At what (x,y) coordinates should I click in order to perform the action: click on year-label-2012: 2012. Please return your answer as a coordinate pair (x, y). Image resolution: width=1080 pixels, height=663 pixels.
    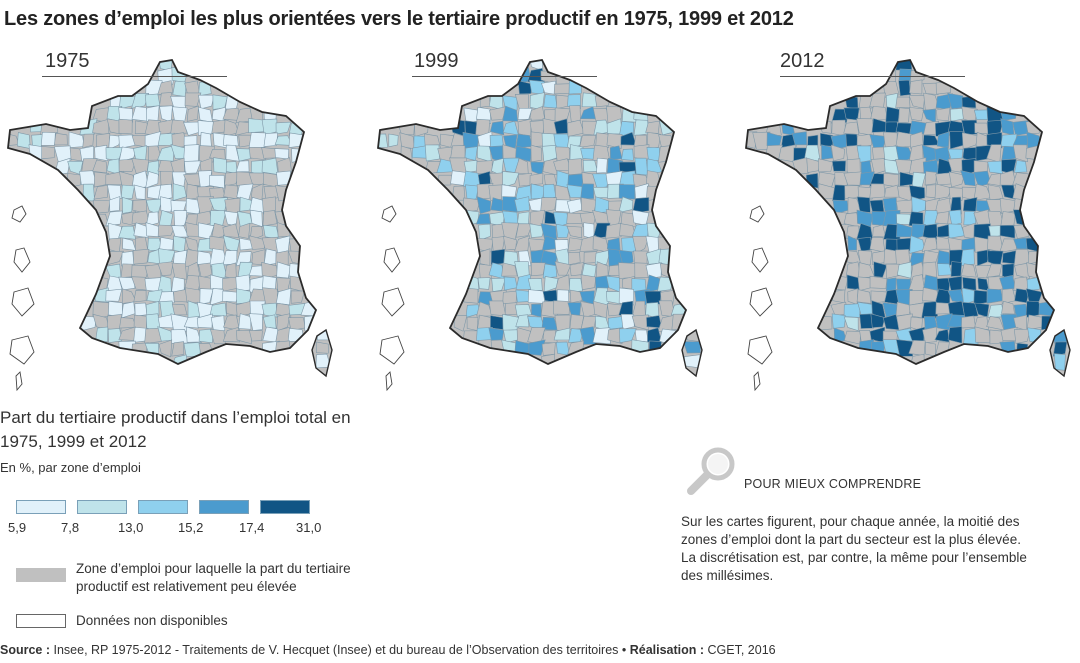
    Looking at the image, I should click on (802, 61).